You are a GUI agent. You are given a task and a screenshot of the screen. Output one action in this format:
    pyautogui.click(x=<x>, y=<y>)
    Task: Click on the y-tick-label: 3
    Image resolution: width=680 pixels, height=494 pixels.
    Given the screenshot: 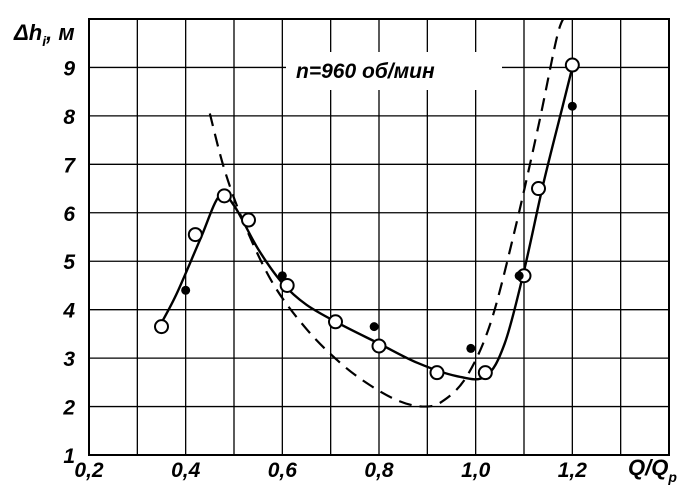 What is the action you would take?
    pyautogui.click(x=69, y=359)
    